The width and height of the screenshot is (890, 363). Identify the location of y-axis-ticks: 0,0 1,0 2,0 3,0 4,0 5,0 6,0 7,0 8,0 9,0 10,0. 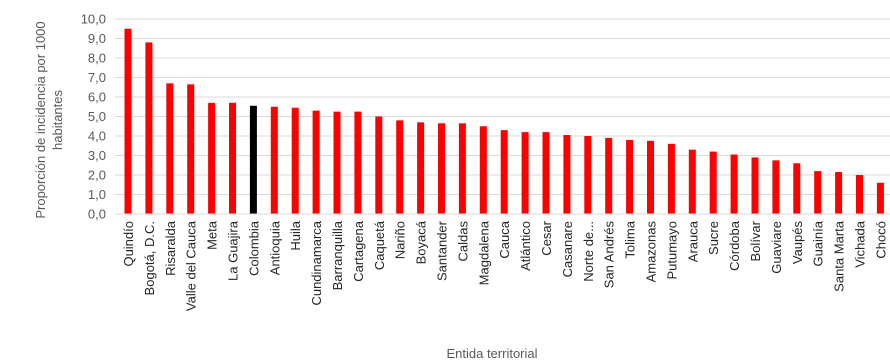
(93, 117).